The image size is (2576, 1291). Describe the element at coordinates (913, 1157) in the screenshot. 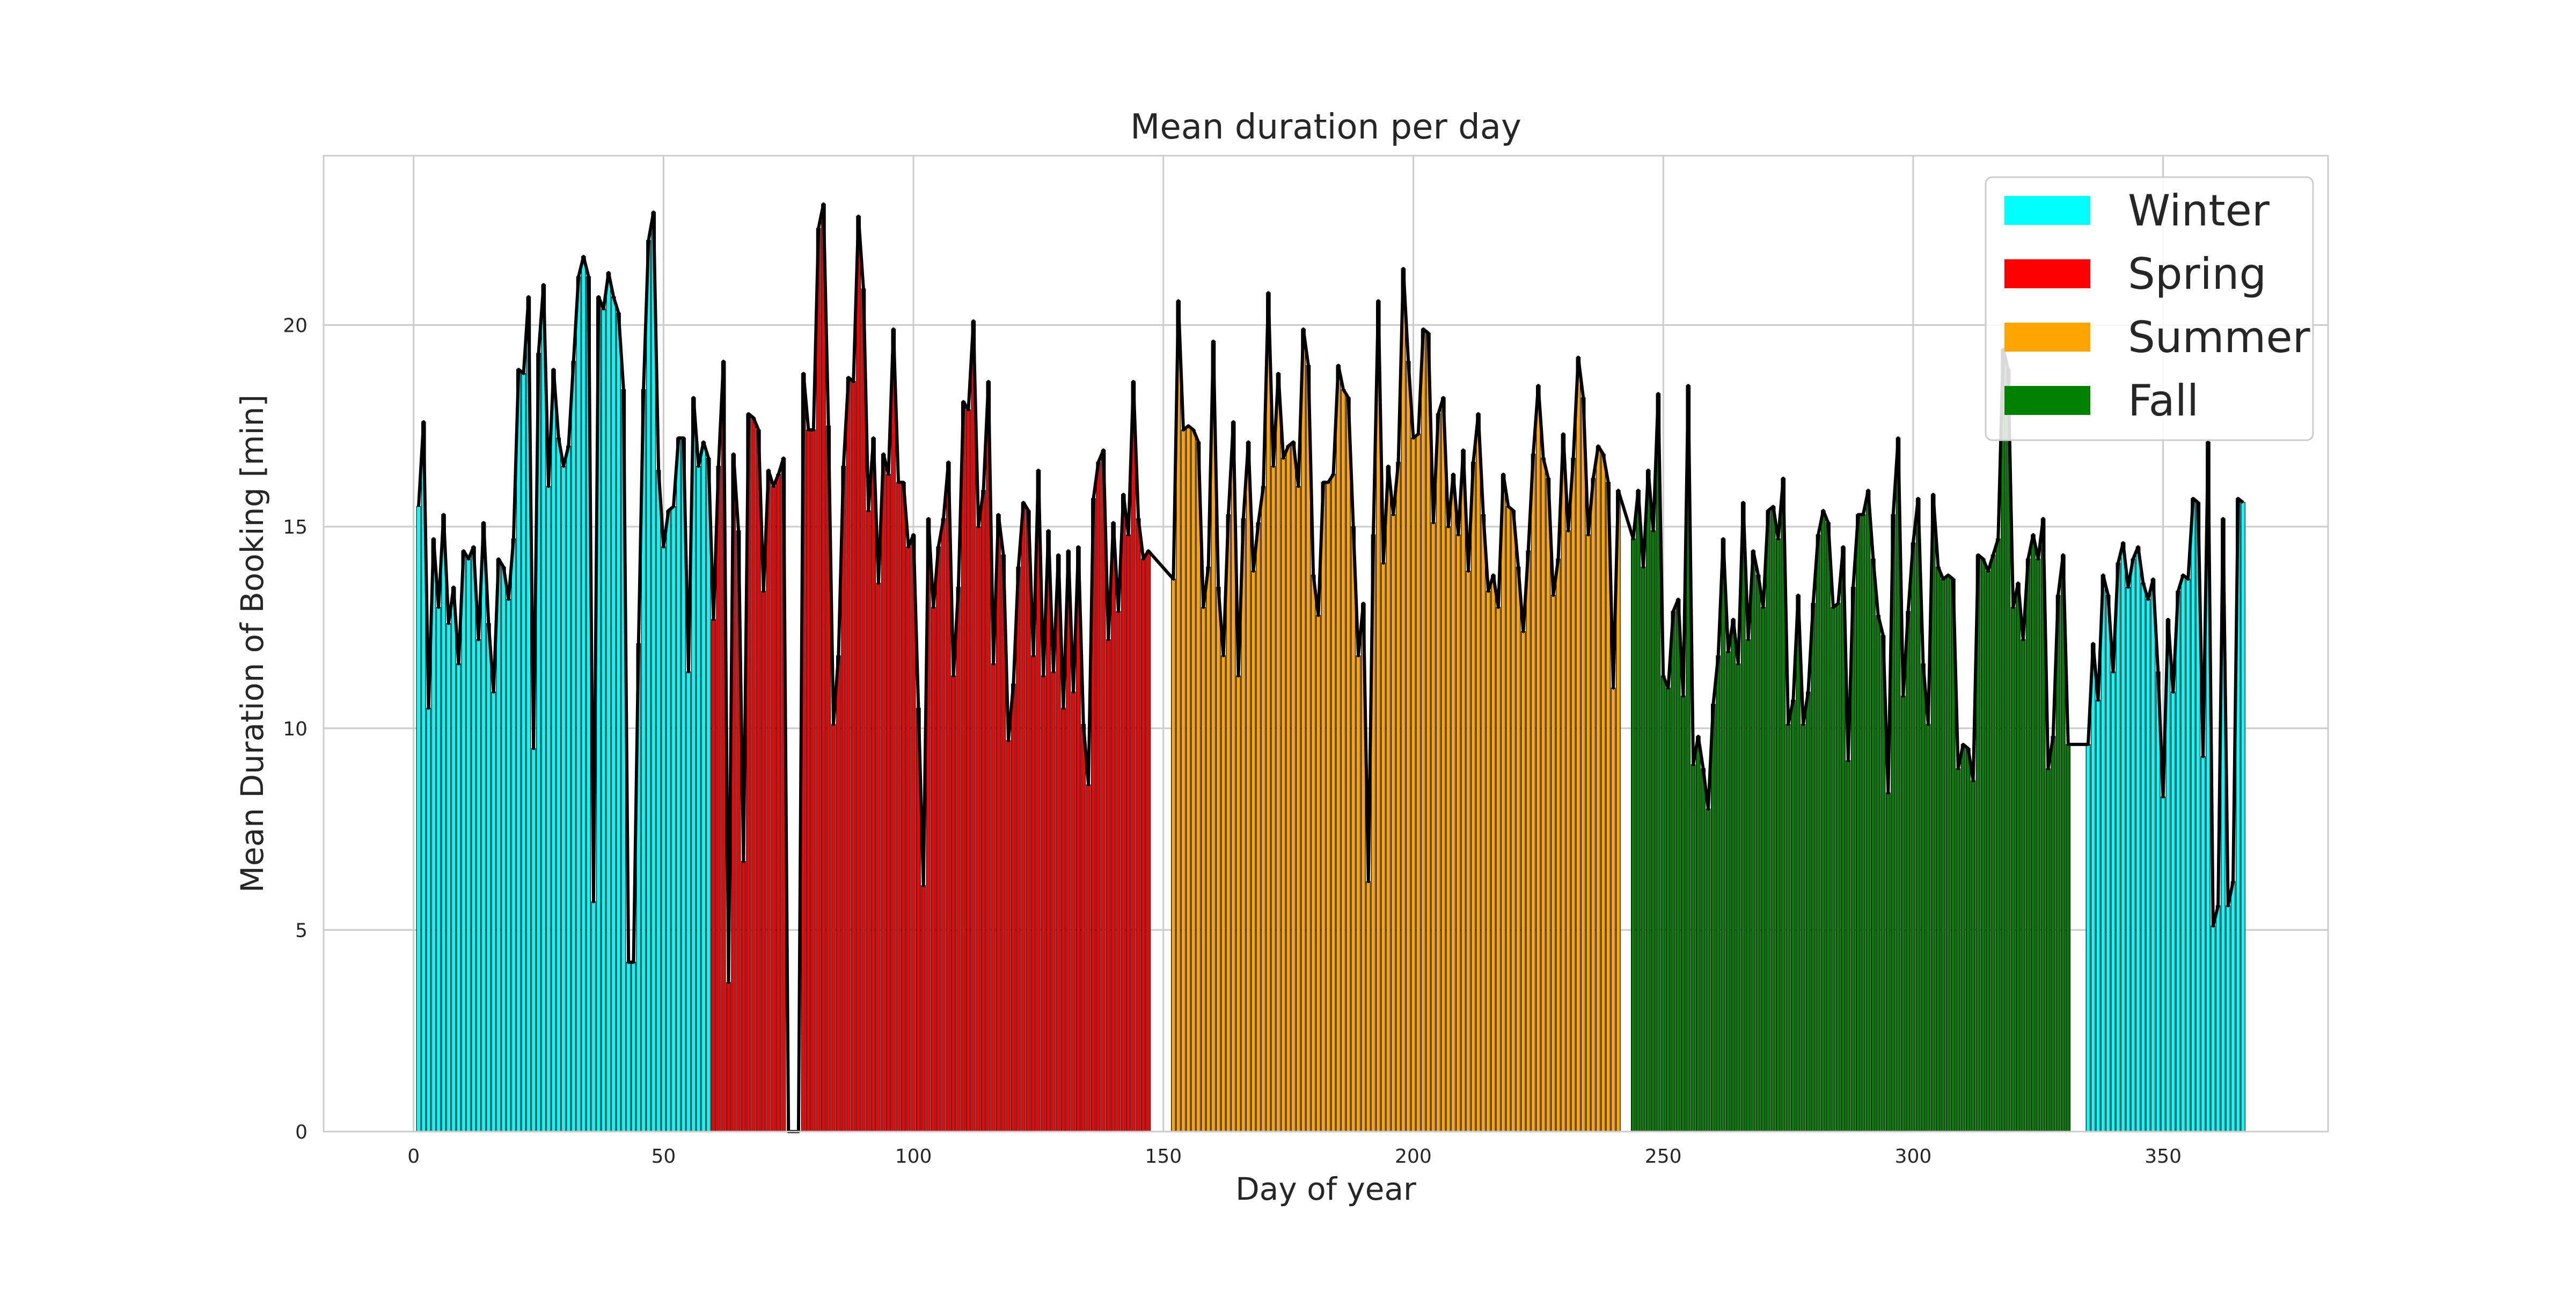

I see `x-tick-label: 100` at that location.